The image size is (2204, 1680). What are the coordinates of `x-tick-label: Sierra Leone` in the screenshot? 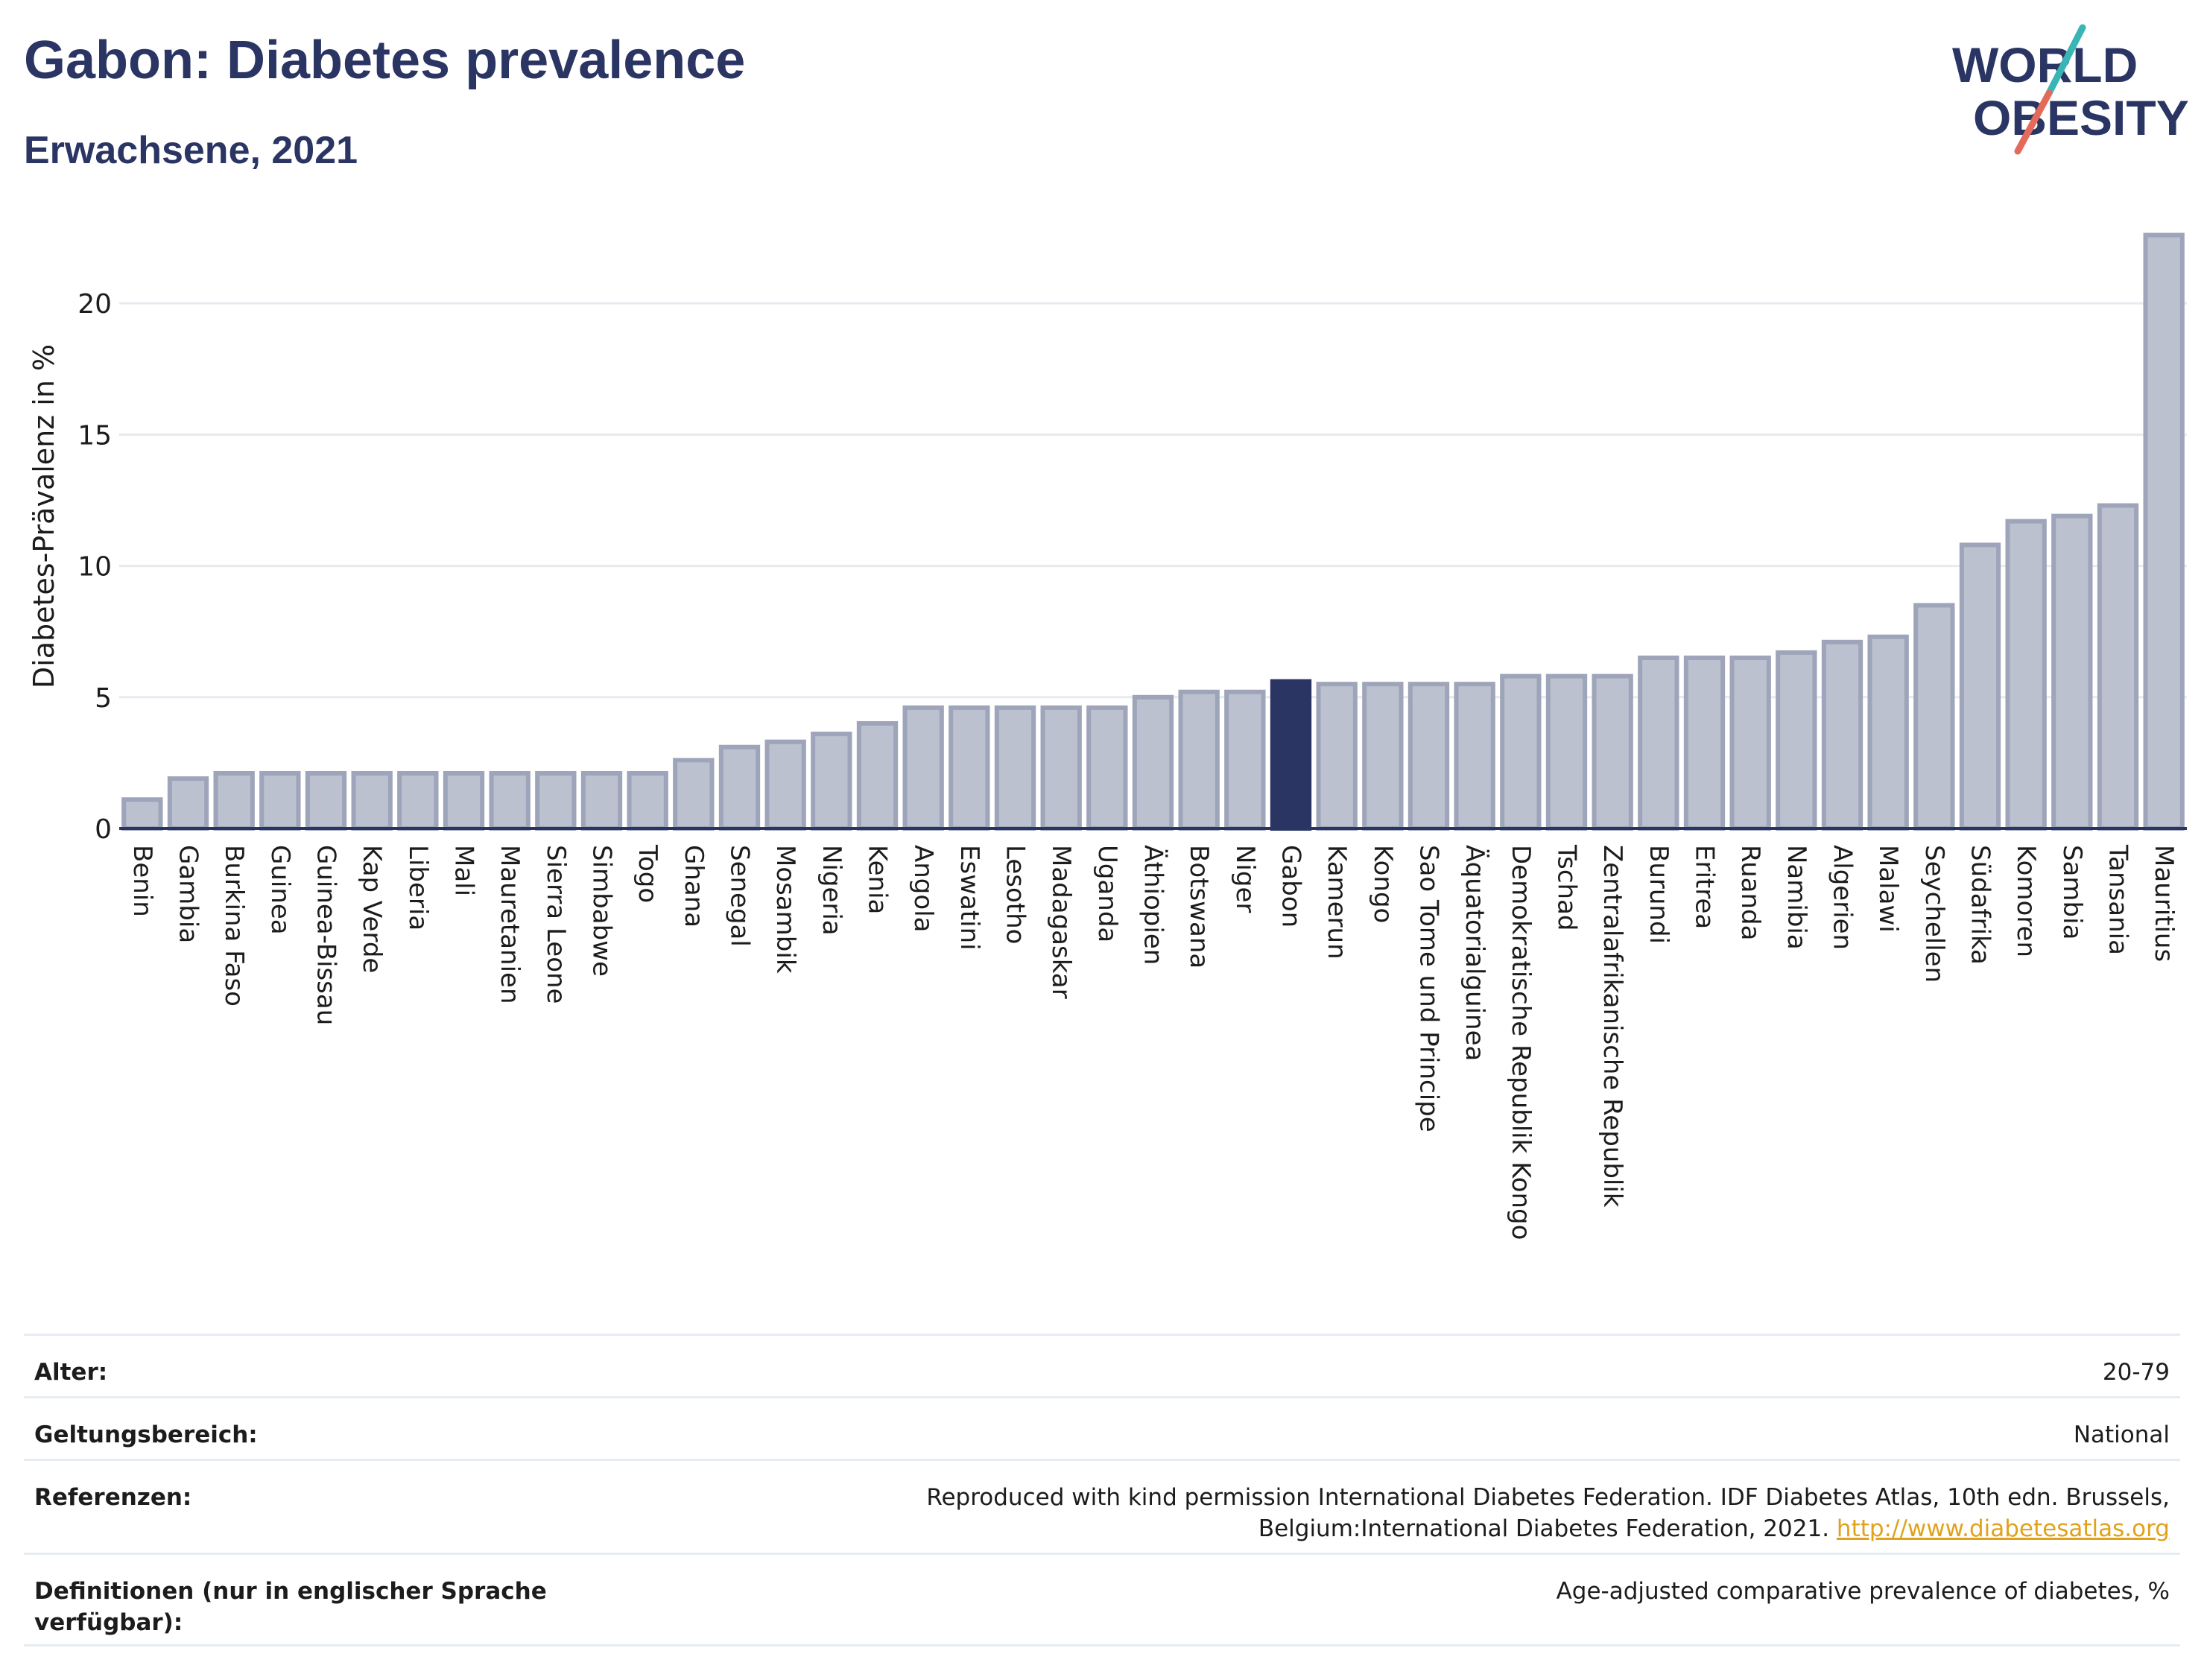 It's located at (556, 924).